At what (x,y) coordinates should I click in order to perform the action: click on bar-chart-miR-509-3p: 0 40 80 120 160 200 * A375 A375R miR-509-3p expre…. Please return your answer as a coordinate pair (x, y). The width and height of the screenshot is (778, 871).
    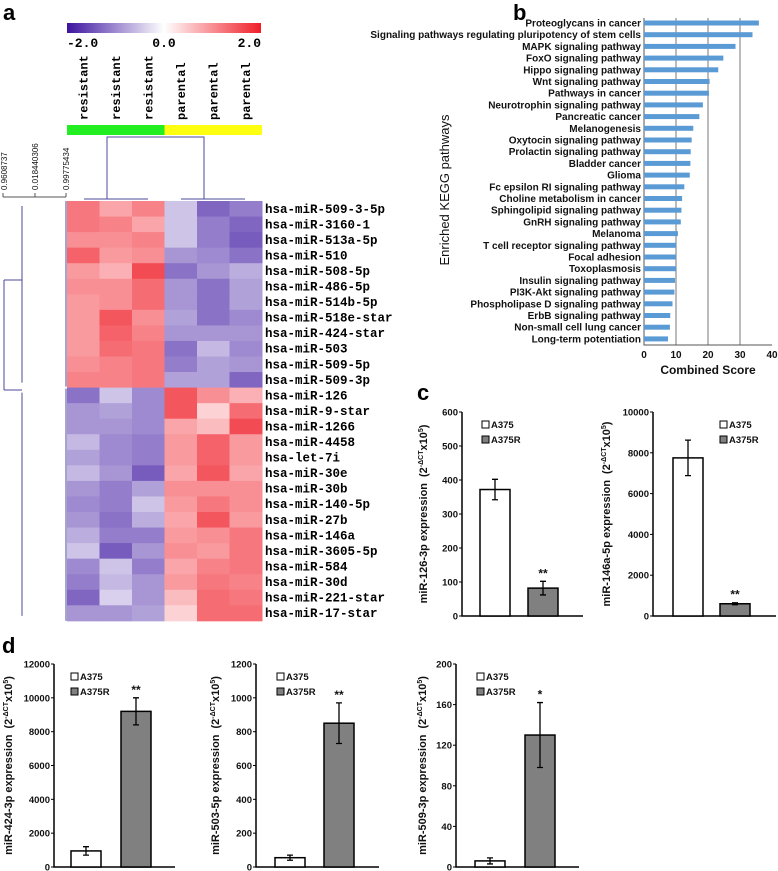
    Looking at the image, I should click on (498, 765).